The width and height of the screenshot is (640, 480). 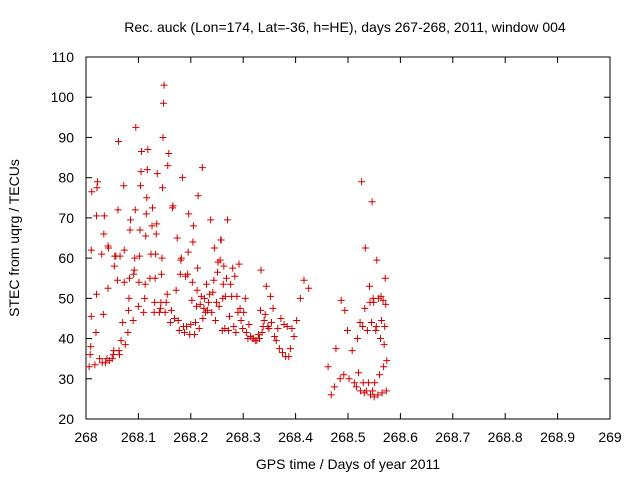 What do you see at coordinates (63, 57) in the screenshot?
I see `y-tick-label: 110` at bounding box center [63, 57].